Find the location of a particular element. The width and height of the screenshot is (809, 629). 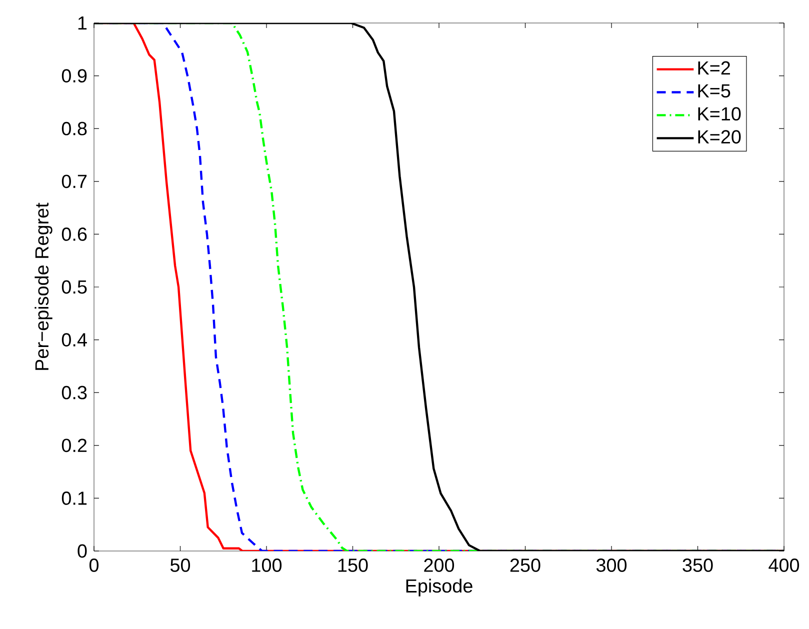

y-tick-label: 0.8 is located at coordinates (74, 129).